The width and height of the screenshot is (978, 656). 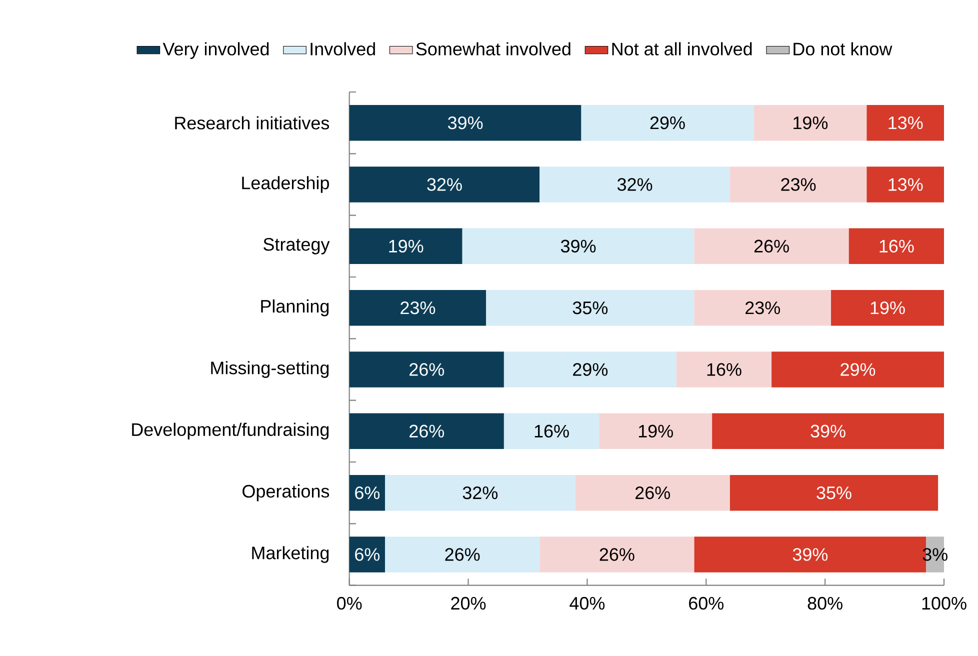 I want to click on x-tick-label: 40%, so click(x=587, y=603).